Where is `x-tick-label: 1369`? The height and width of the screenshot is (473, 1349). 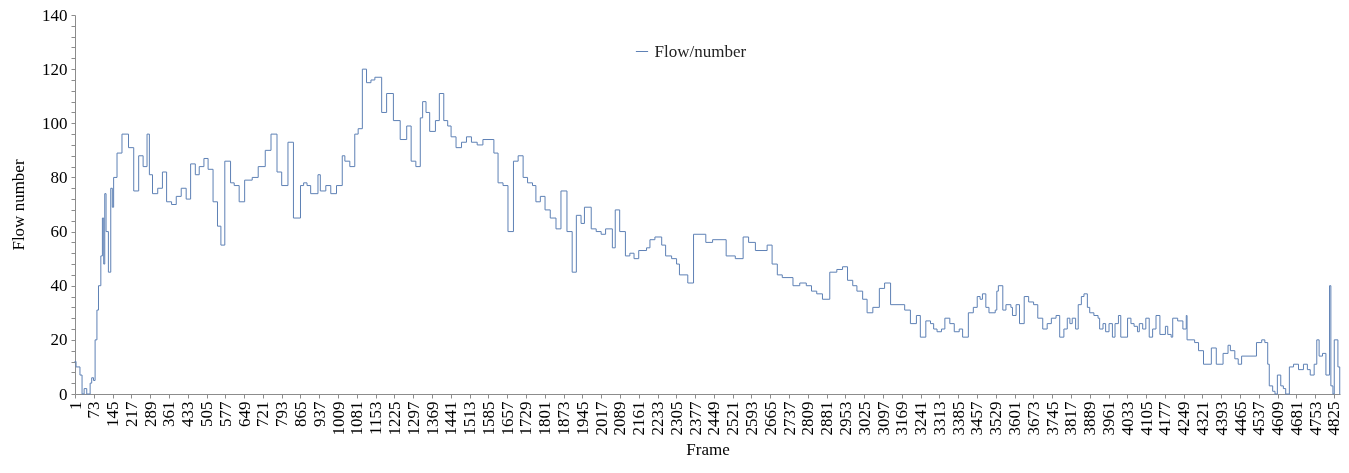 x-tick-label: 1369 is located at coordinates (432, 418).